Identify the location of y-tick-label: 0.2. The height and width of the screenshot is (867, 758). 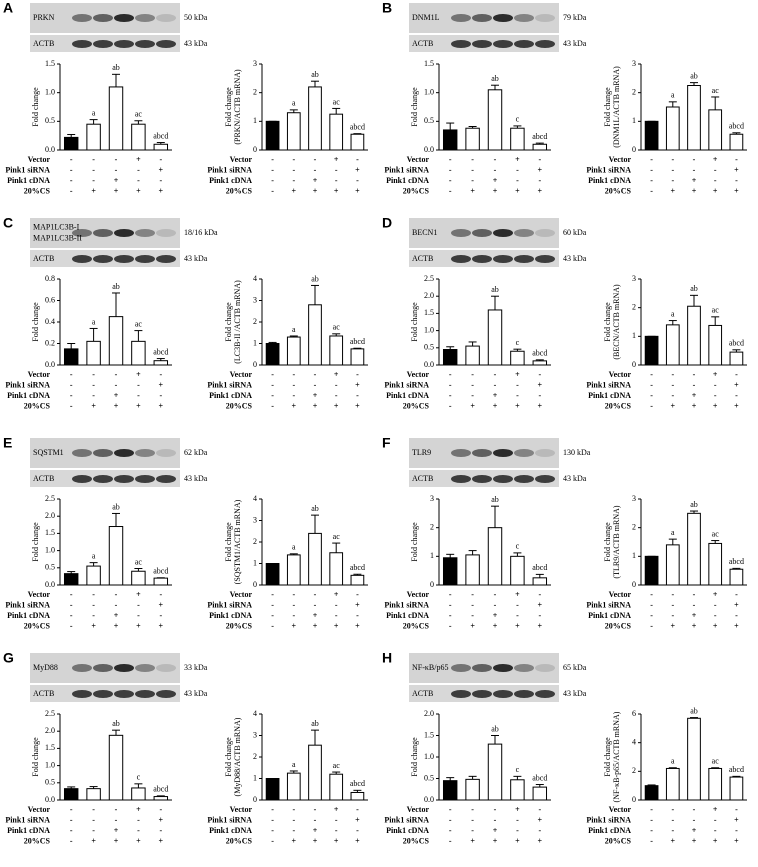
(50, 342).